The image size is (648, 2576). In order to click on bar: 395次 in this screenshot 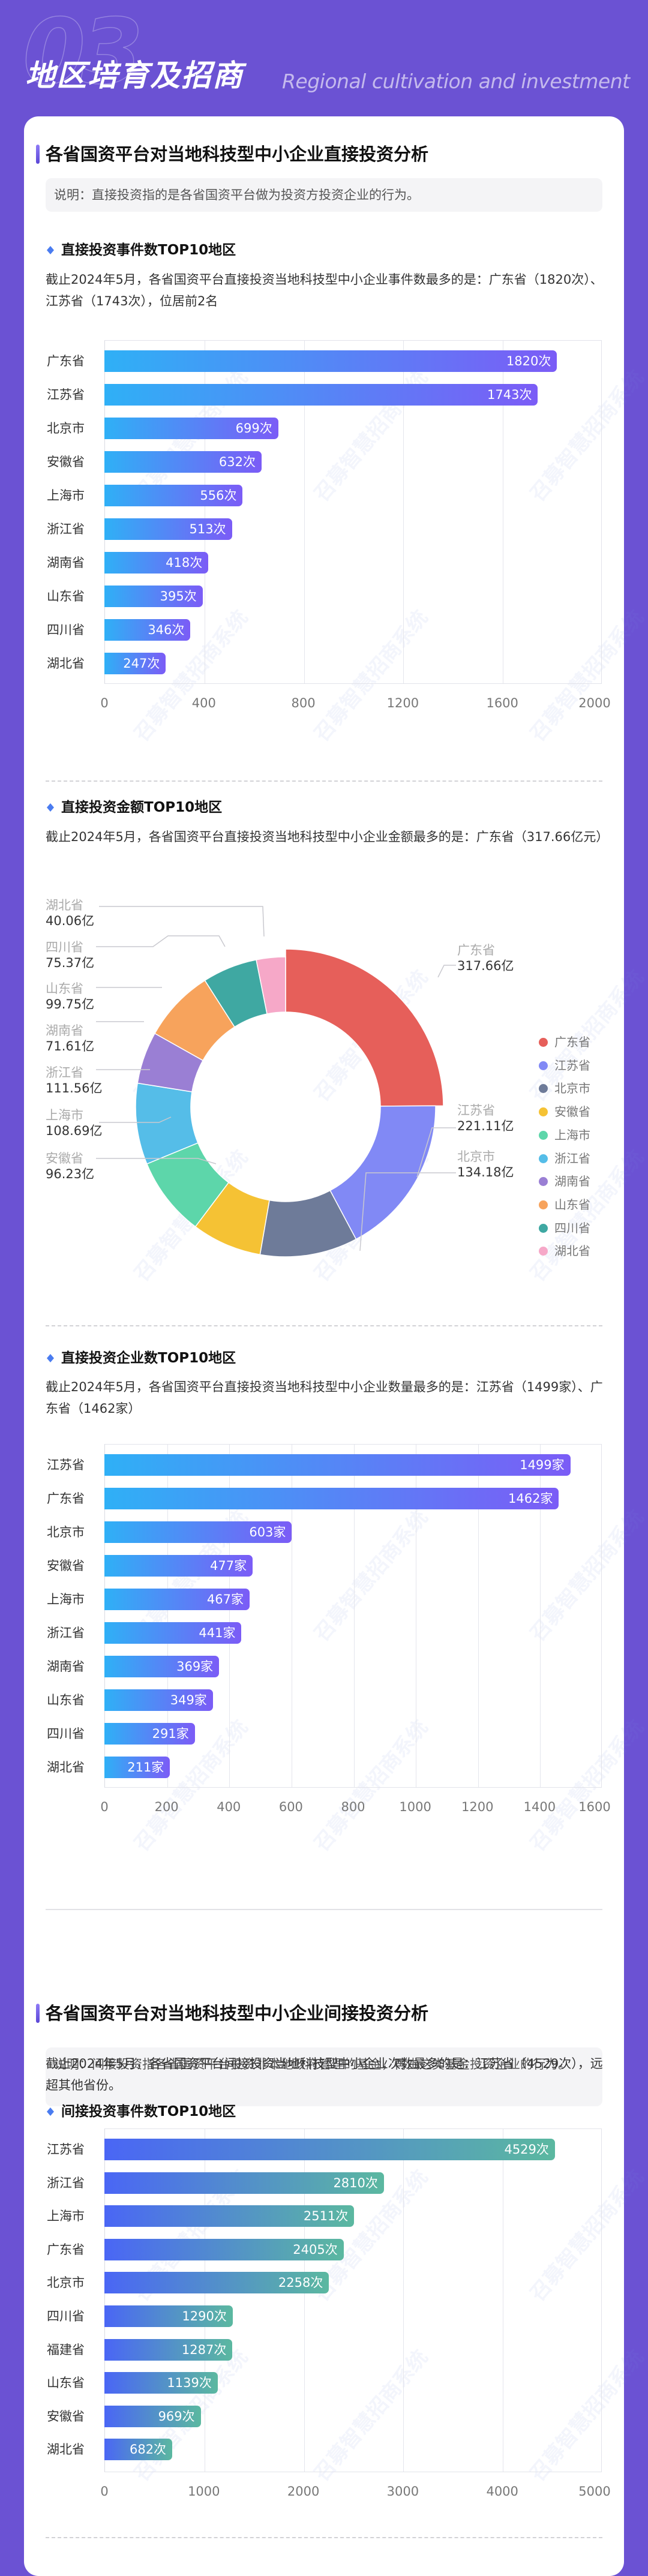, I will do `click(153, 596)`.